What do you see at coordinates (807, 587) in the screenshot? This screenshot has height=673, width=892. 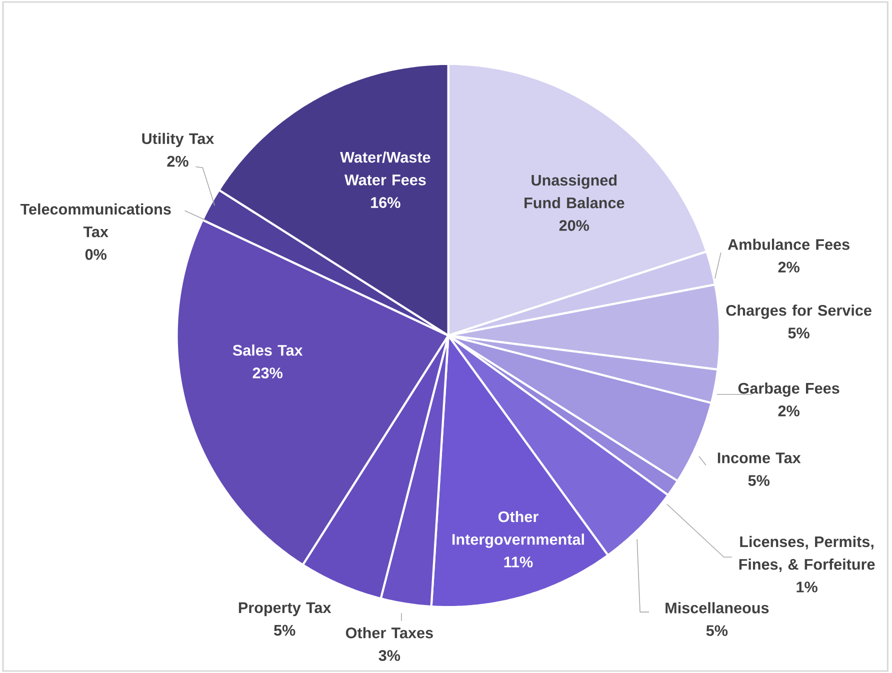 I see `data-label: 1%` at bounding box center [807, 587].